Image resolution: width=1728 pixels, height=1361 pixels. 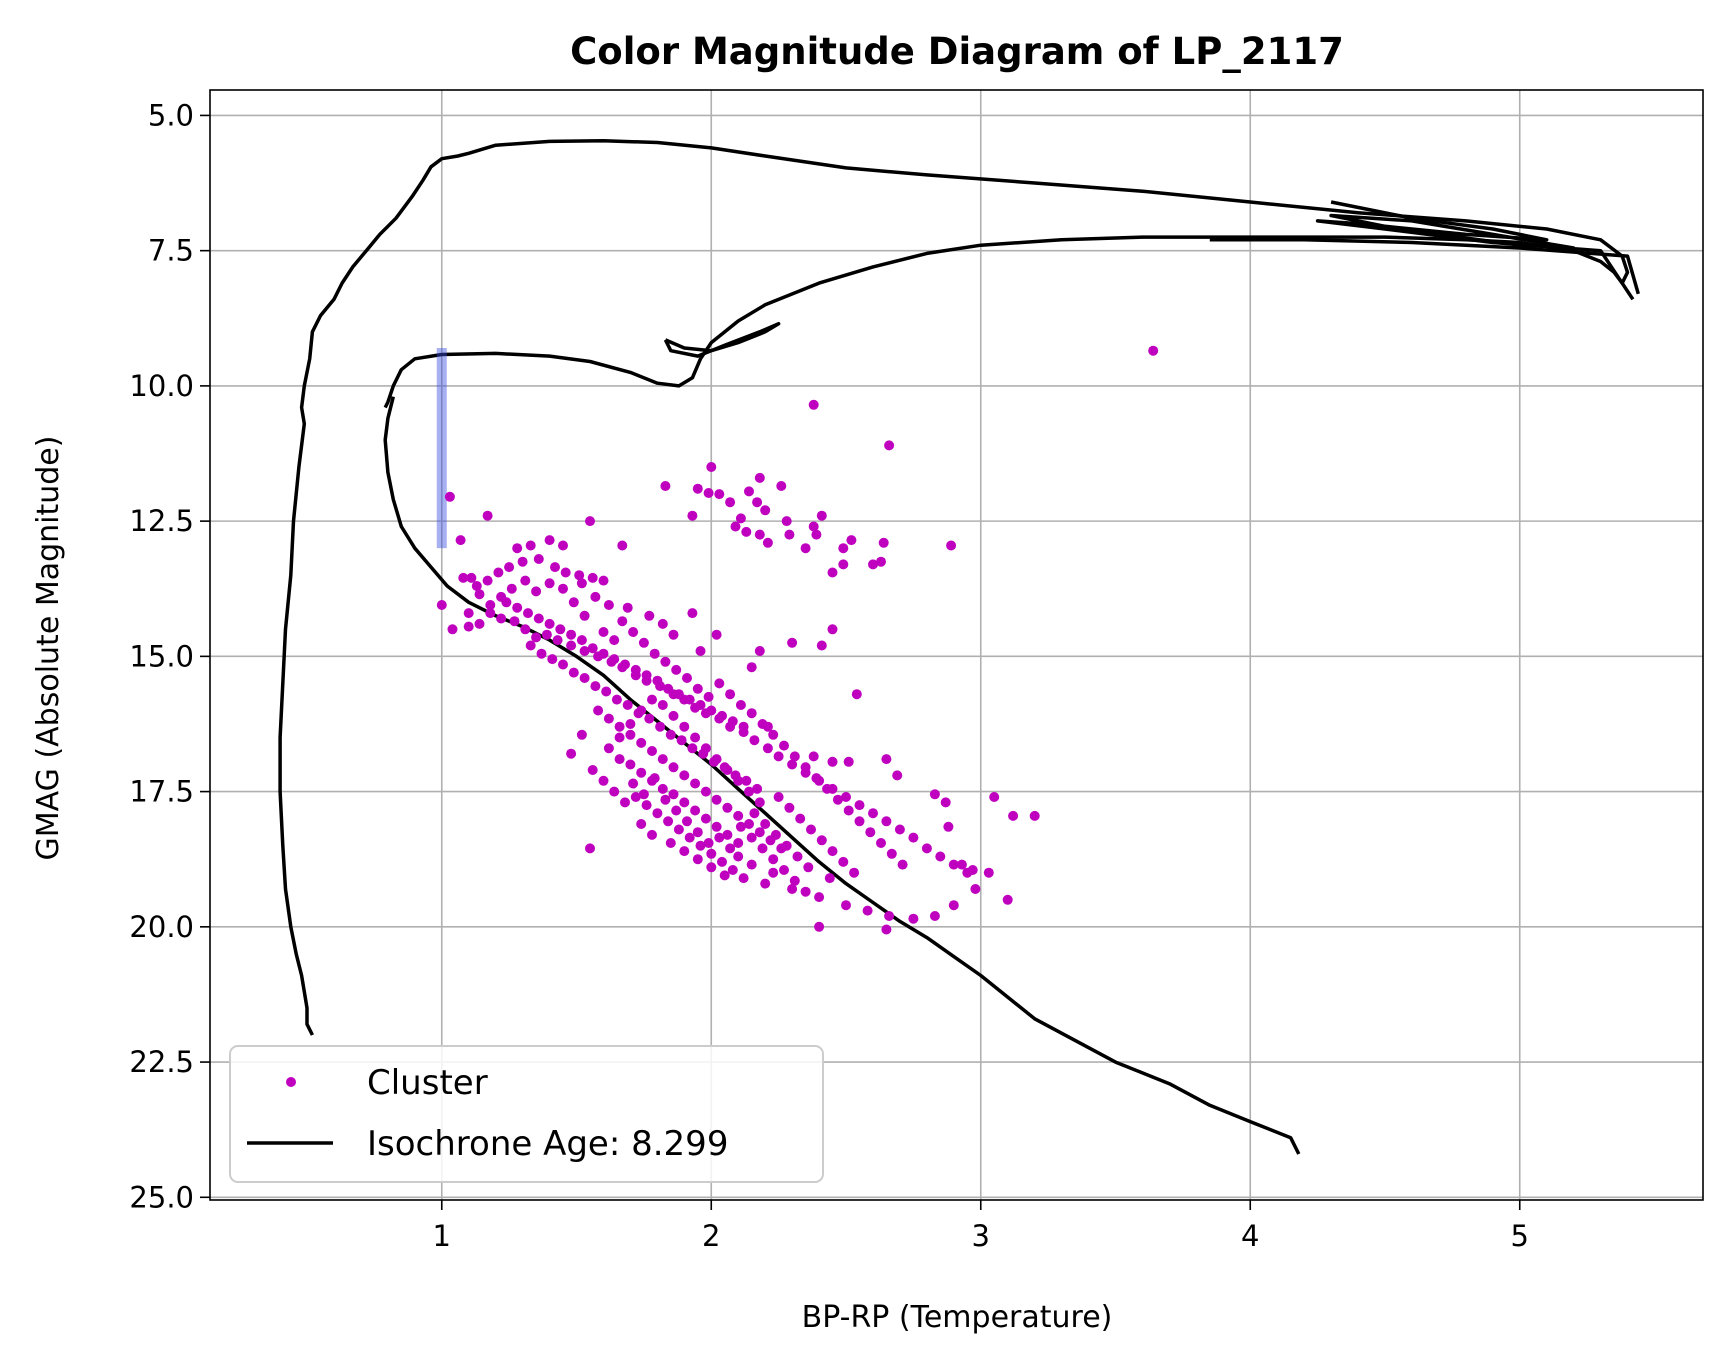 I want to click on x-tick-label: 3, so click(x=981, y=1236).